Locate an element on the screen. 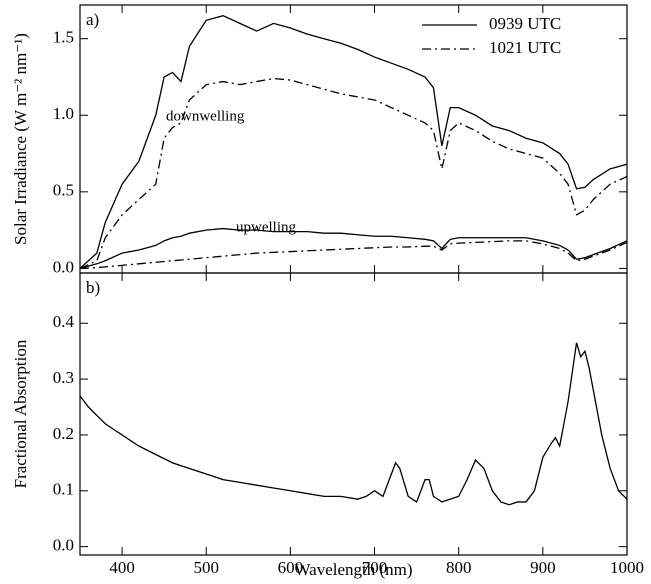  annotation: upwelling is located at coordinates (266, 227).